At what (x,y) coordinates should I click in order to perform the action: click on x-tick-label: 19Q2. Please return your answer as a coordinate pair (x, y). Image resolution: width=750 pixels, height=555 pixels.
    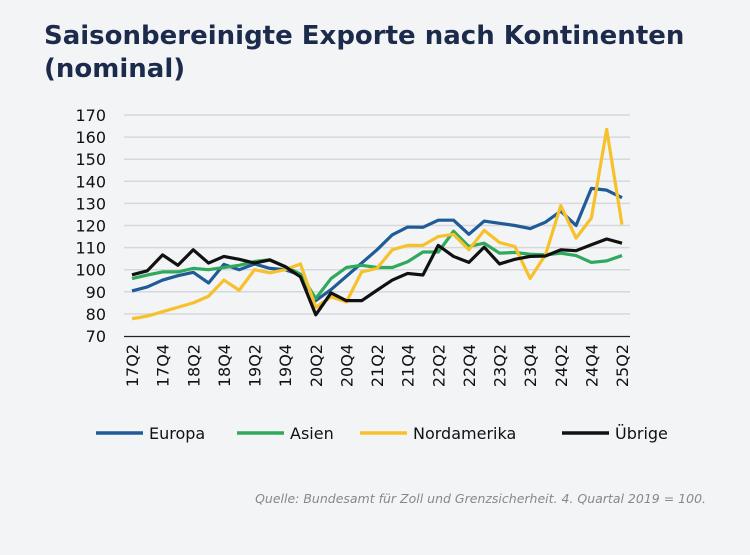
    Looking at the image, I should click on (255, 365).